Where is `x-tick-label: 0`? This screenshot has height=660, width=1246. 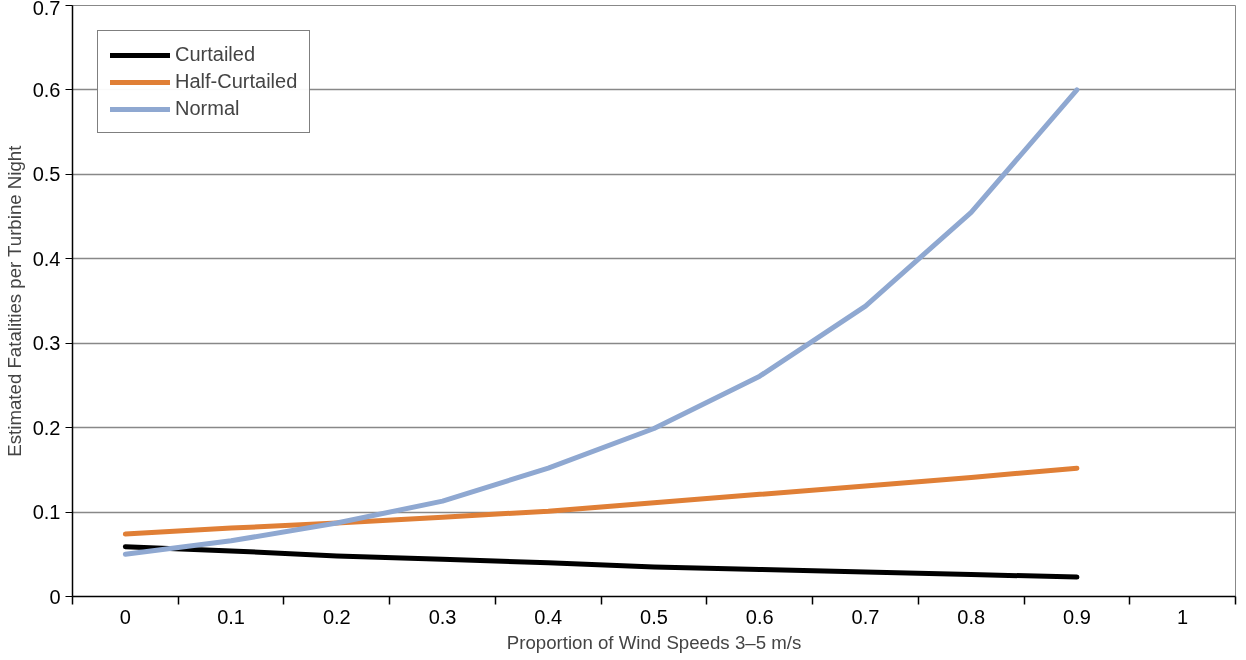 x-tick-label: 0 is located at coordinates (125, 616).